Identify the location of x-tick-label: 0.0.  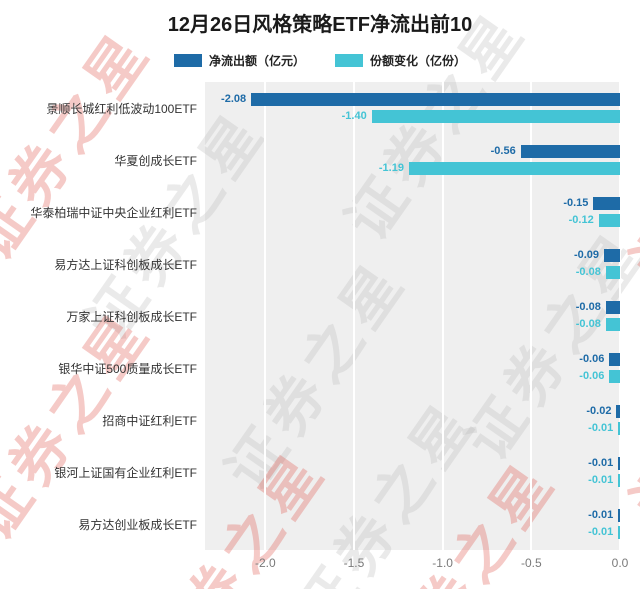
(620, 563).